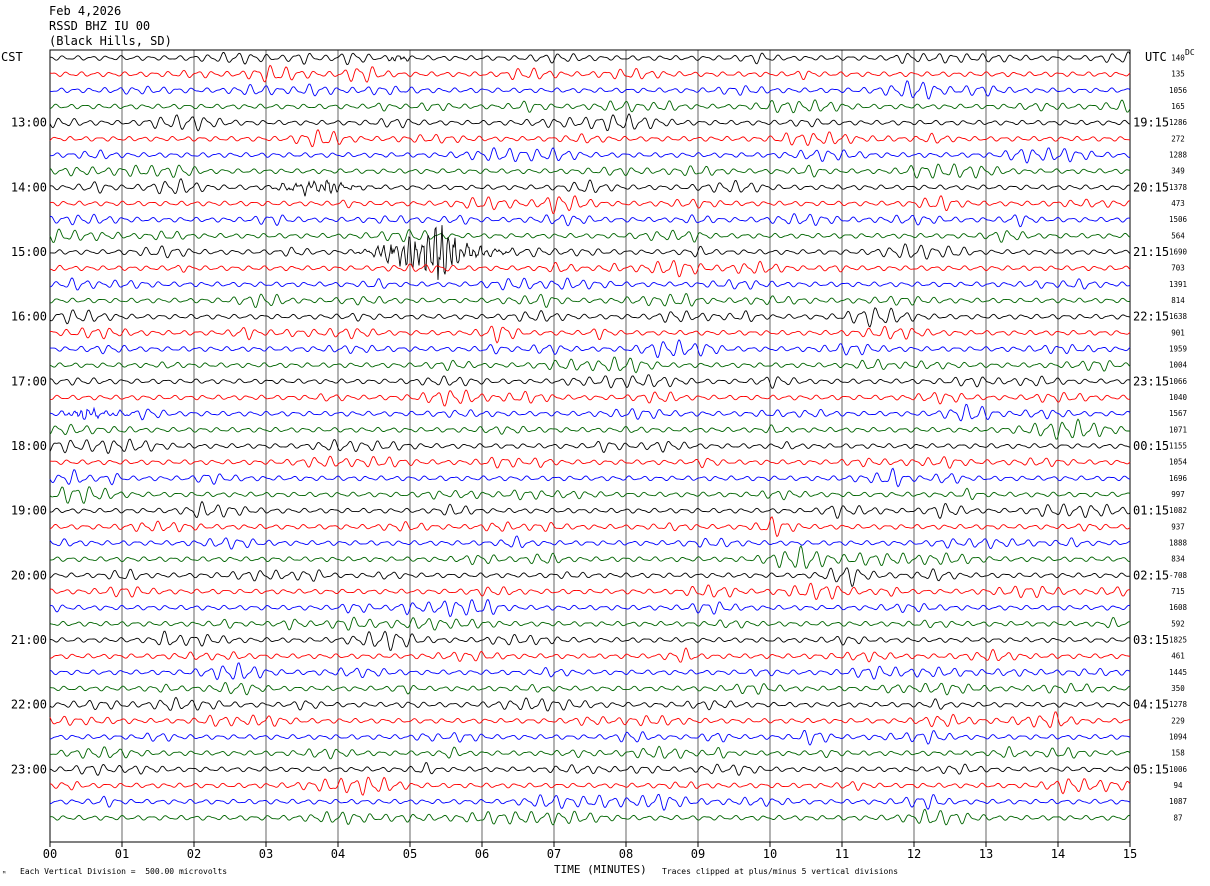 The height and width of the screenshot is (886, 1210). What do you see at coordinates (1178, 58) in the screenshot?
I see `dc-value-label: 140` at bounding box center [1178, 58].